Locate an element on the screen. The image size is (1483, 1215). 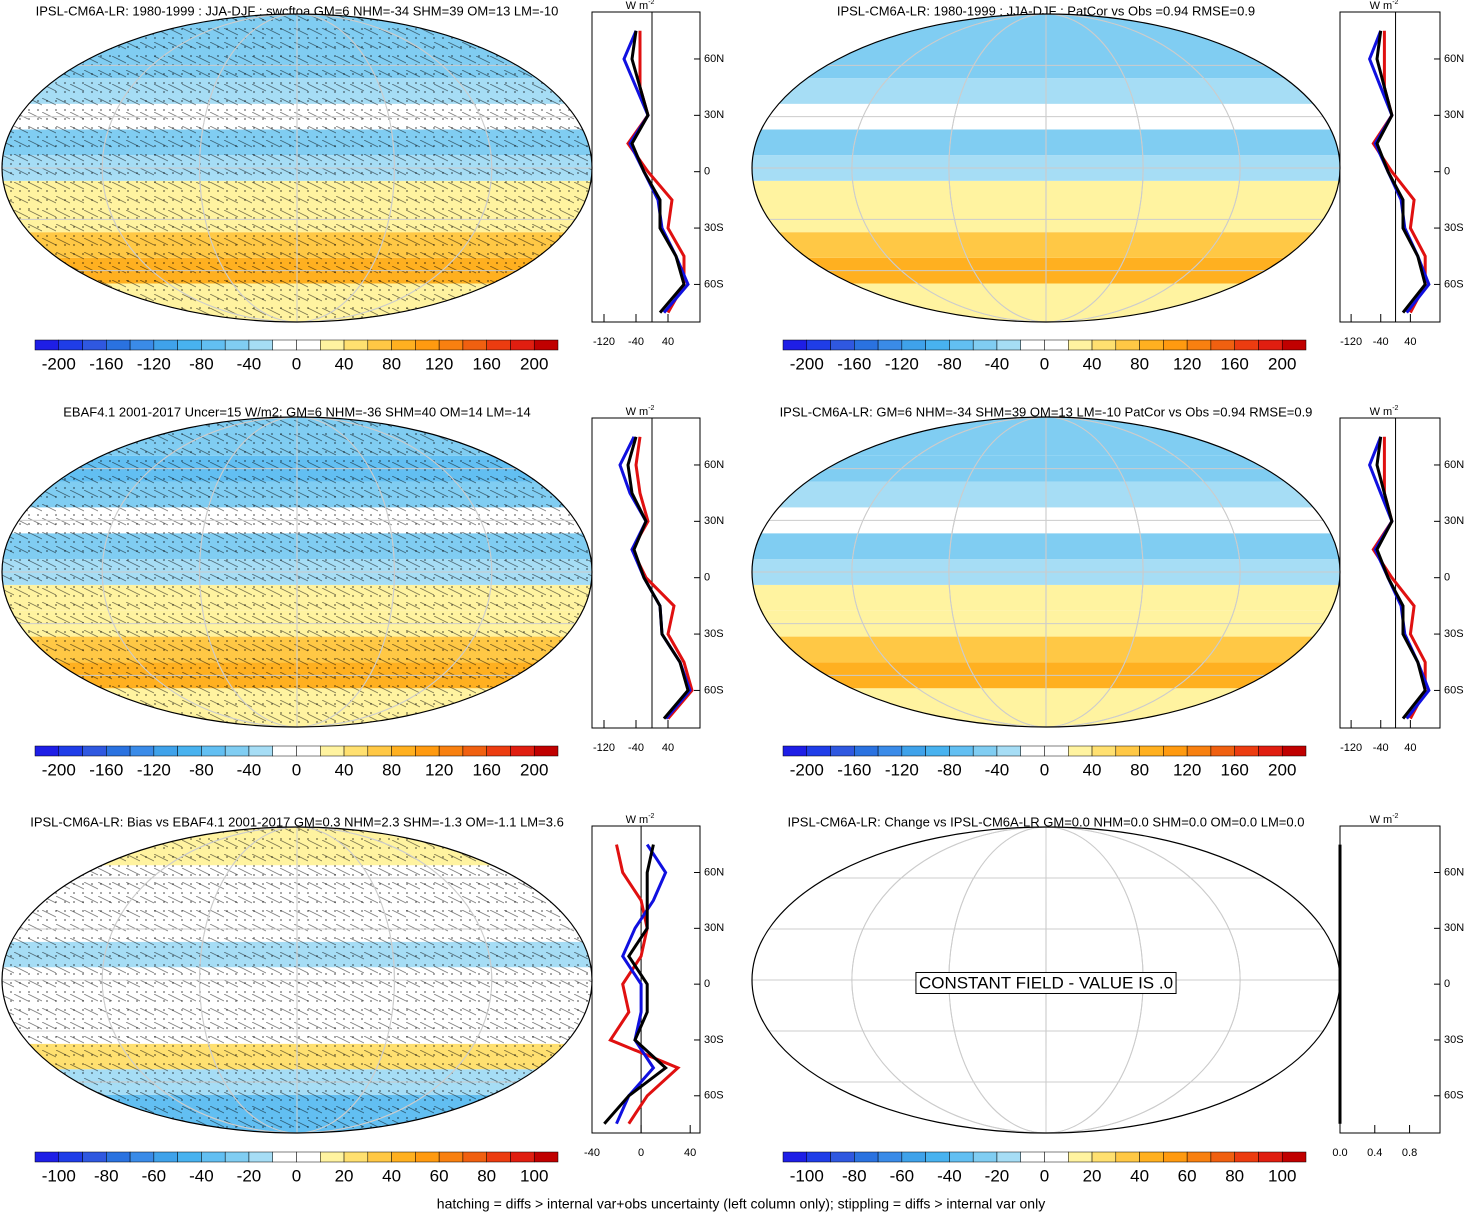
colorbar-label: 20 is located at coordinates (1092, 1175).